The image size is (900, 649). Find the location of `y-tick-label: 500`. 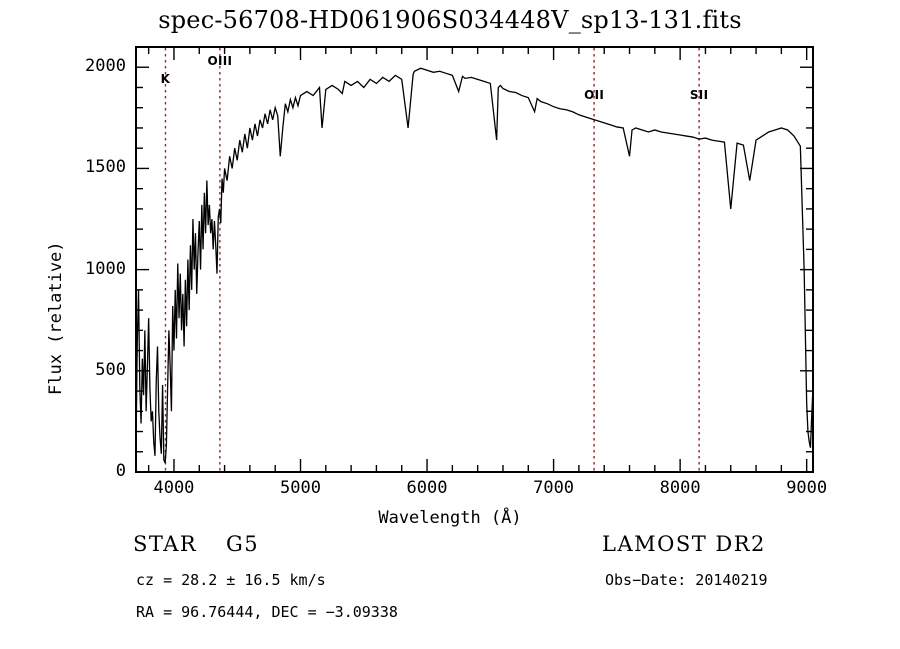

y-tick-label: 500 is located at coordinates (110, 369).